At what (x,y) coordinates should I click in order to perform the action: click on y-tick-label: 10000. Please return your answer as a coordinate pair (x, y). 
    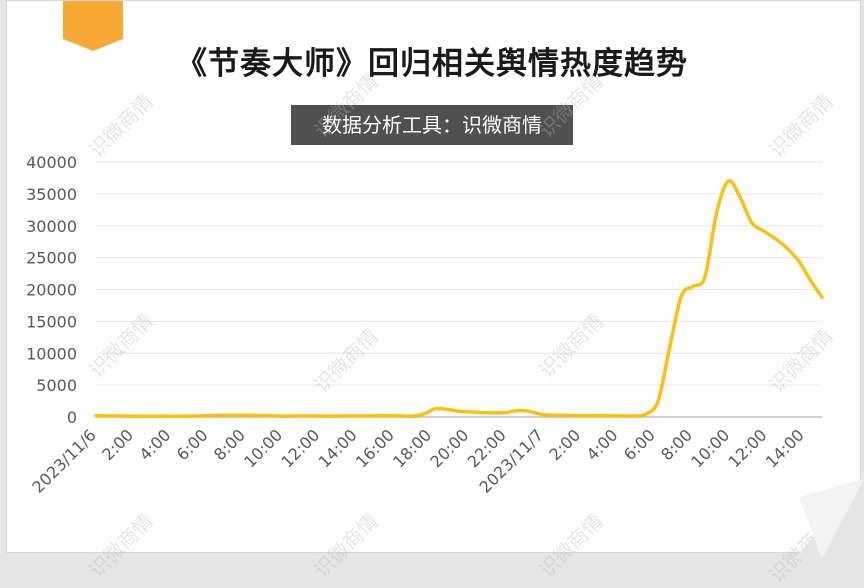
    Looking at the image, I should click on (51, 353).